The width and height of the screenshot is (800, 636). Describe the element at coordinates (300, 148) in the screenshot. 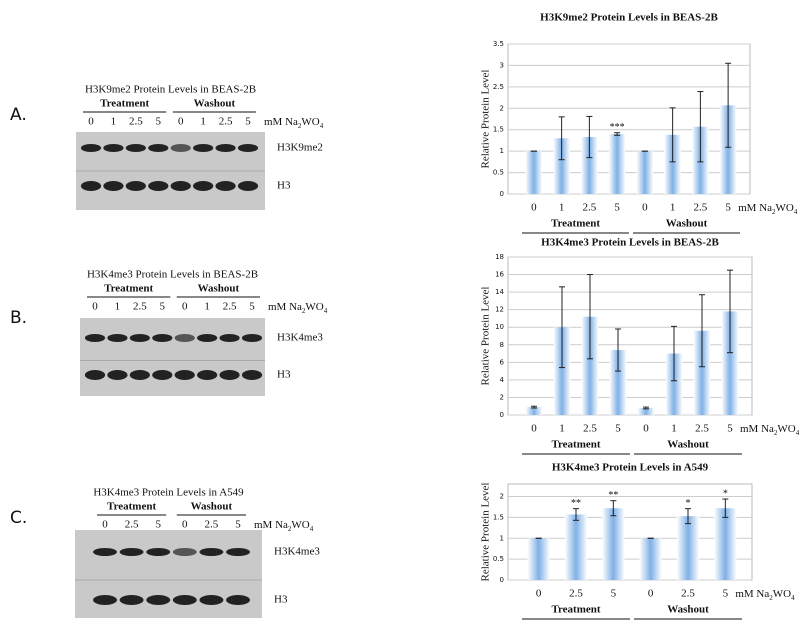

I see `band-label: H3K9me2` at that location.